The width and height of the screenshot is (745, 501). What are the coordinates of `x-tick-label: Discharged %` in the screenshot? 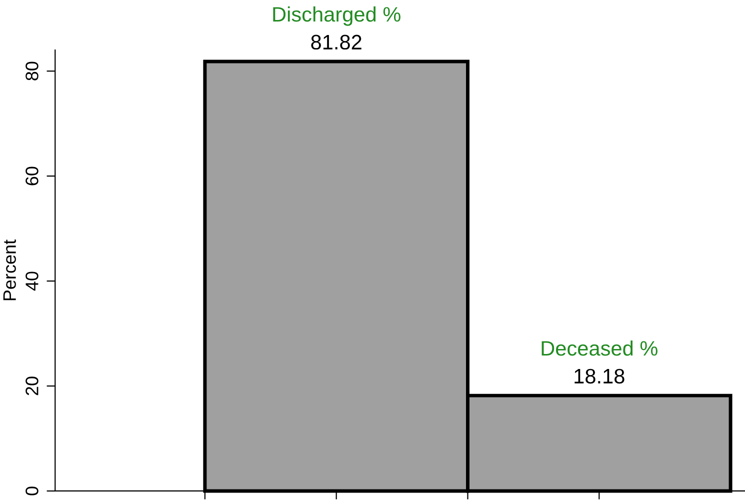 It's located at (336, 16).